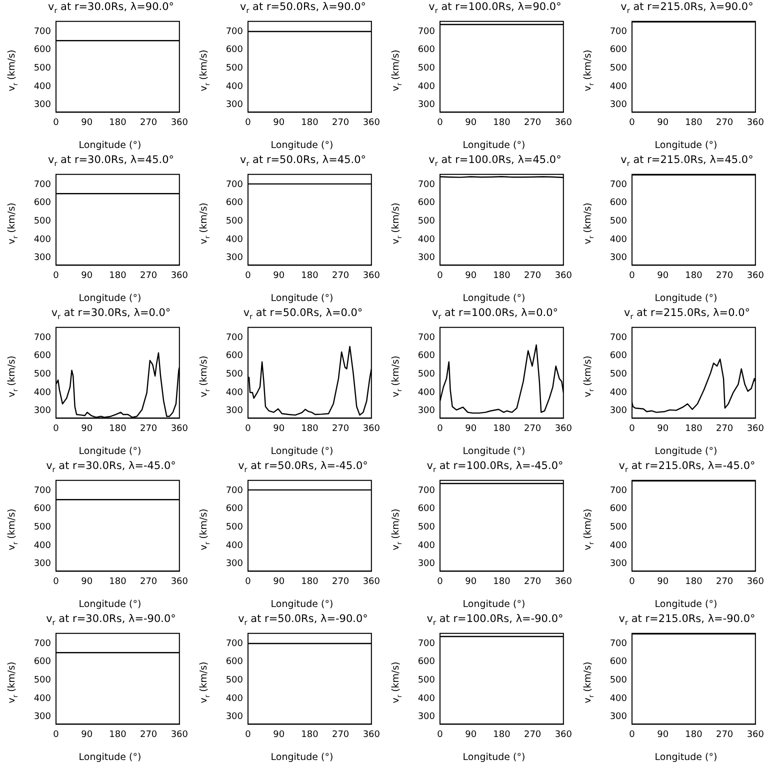 The width and height of the screenshot is (768, 768). Describe the element at coordinates (687, 467) in the screenshot. I see `chart-title: v$_{r}$ at r=215.0Rs, λ=-45.0°` at that location.